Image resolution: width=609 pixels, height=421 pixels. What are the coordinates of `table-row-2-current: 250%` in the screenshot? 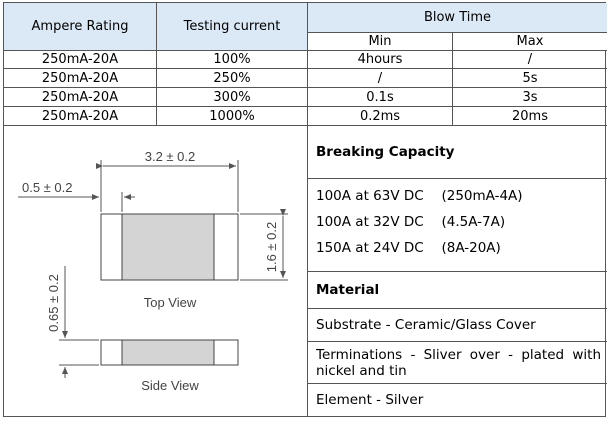 It's located at (232, 78).